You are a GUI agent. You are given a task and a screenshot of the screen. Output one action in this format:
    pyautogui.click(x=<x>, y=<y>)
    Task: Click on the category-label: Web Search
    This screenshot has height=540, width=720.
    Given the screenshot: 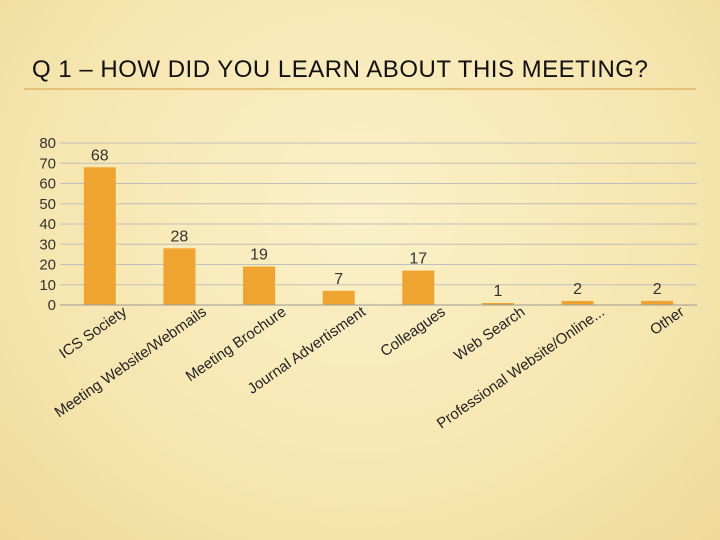 What is the action you would take?
    pyautogui.click(x=489, y=333)
    